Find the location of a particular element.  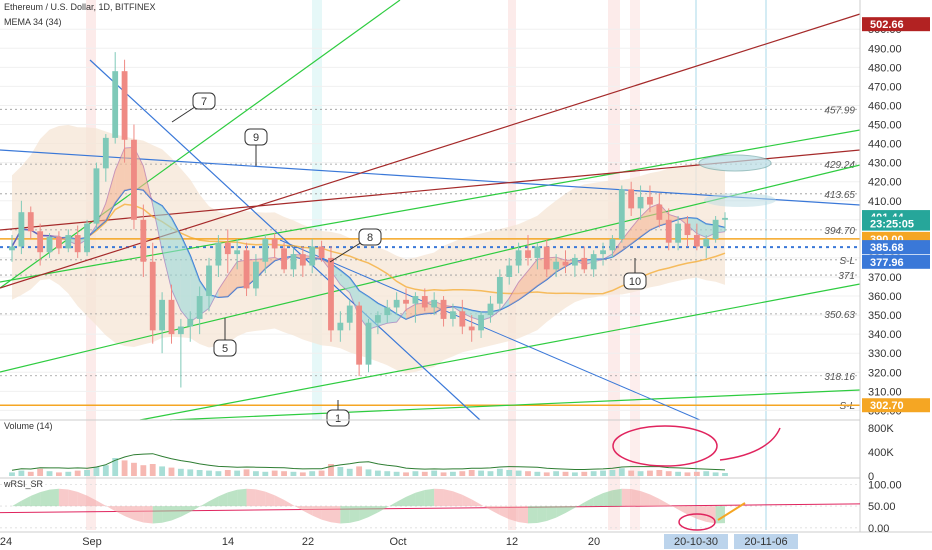

price-badge: 502.66 is located at coordinates (896, 24).